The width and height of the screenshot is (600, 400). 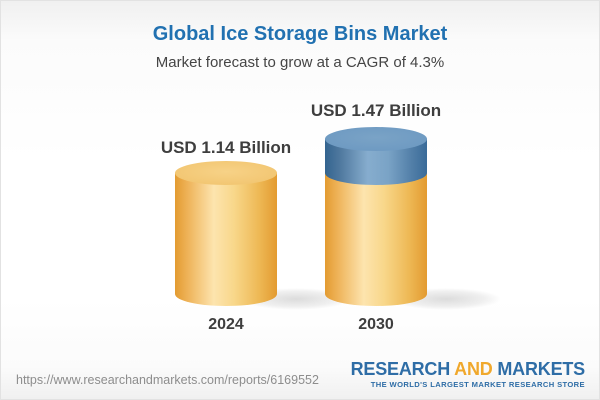 I want to click on logo-word-markets: MARKETS, so click(x=541, y=369).